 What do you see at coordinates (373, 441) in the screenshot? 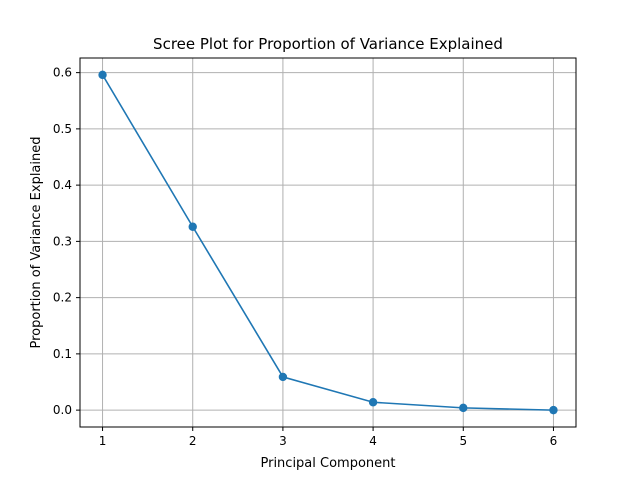
I see `x-tick-label: 4` at bounding box center [373, 441].